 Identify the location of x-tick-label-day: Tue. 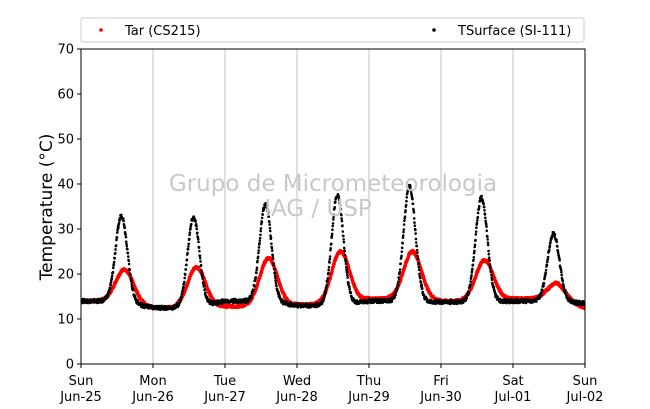
(224, 381).